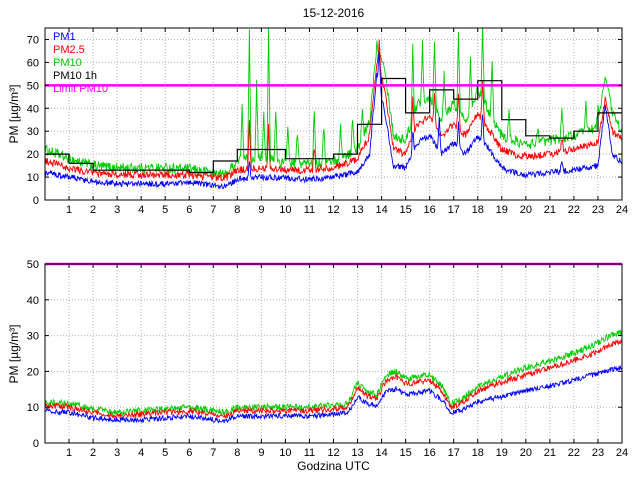 The width and height of the screenshot is (640, 480). What do you see at coordinates (33, 40) in the screenshot?
I see `y-tick-label: 70` at bounding box center [33, 40].